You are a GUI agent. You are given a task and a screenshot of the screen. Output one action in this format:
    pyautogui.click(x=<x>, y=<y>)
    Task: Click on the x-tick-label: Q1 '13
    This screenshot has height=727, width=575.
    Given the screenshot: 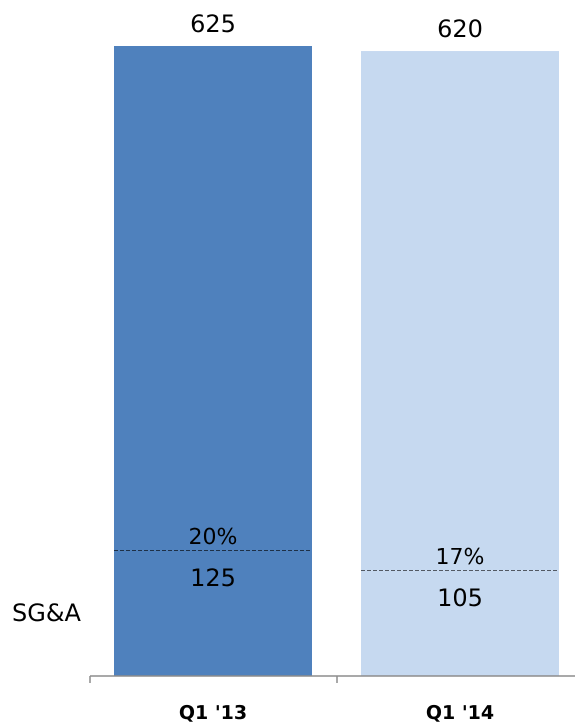 What is the action you would take?
    pyautogui.click(x=213, y=713)
    